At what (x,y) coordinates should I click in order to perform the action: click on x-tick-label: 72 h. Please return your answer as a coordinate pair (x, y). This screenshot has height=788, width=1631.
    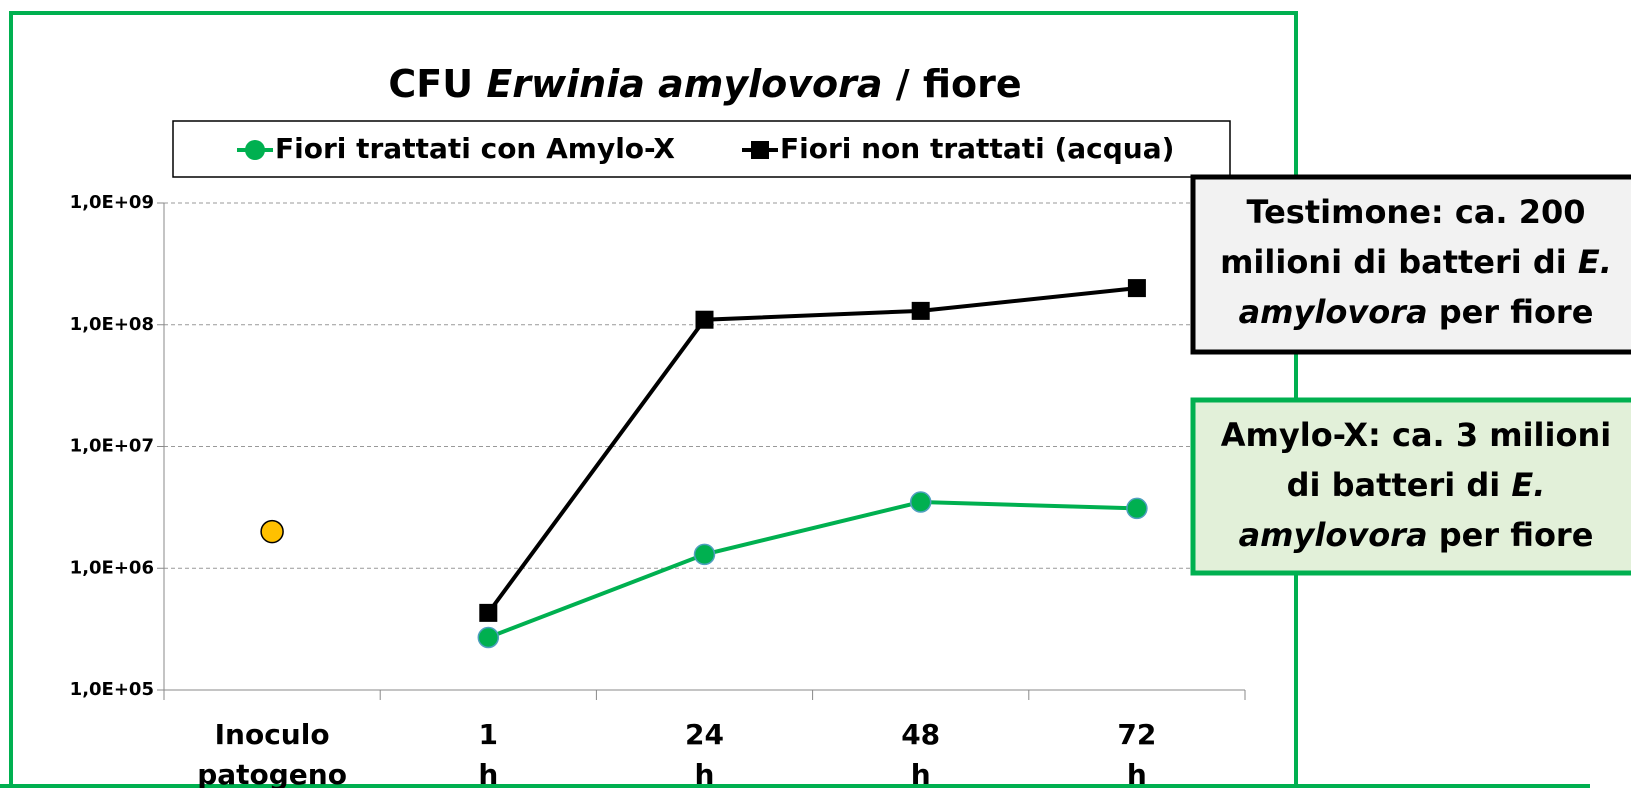
    Looking at the image, I should click on (1136, 753).